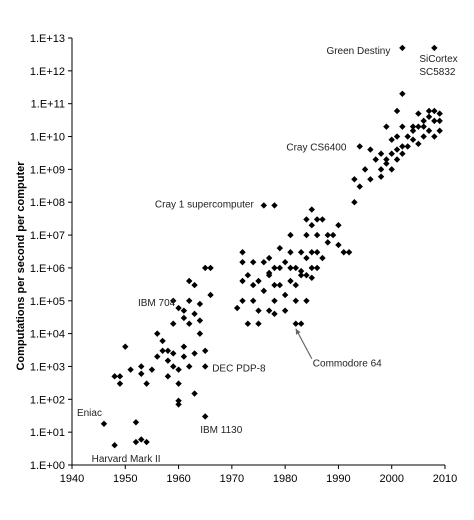  What do you see at coordinates (72, 479) in the screenshot?
I see `x-tick-label: 1940` at bounding box center [72, 479].